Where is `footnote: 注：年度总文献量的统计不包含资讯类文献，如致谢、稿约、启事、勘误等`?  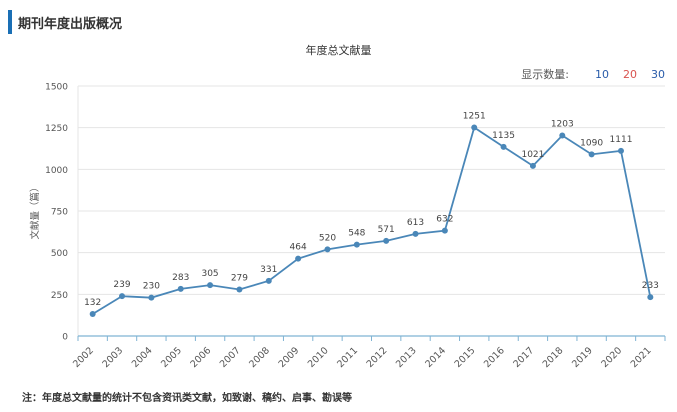 footnote: 注：年度总文献量的统计不包含资讯类文献，如致谢、稿约、启事、勘误等 is located at coordinates (187, 398).